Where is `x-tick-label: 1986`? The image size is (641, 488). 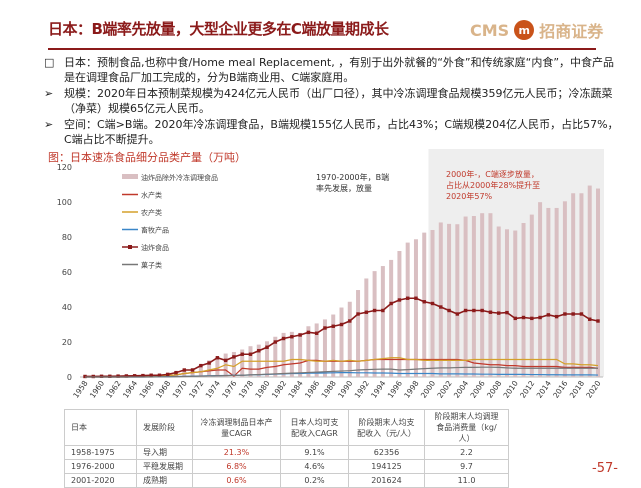
x-tick-label: 1986 is located at coordinates (312, 389).